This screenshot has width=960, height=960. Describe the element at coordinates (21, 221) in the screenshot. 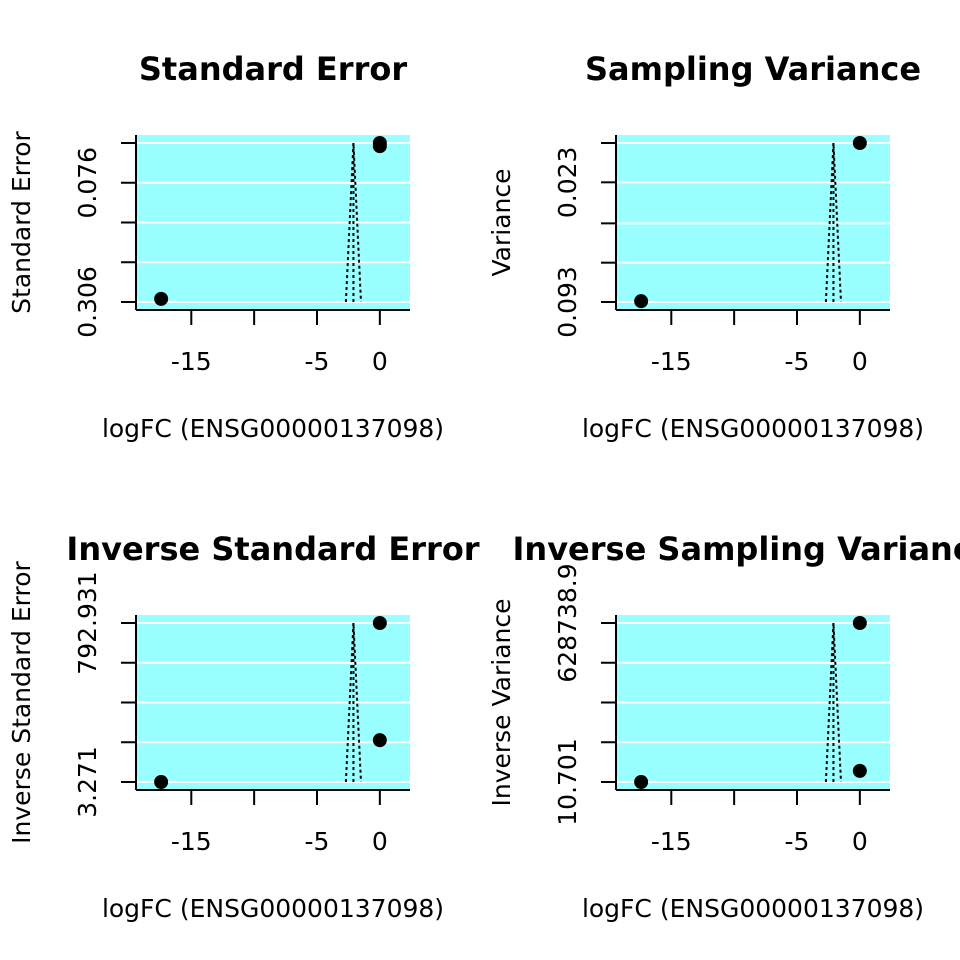

I see `y-axis-label: Standard Error` at that location.